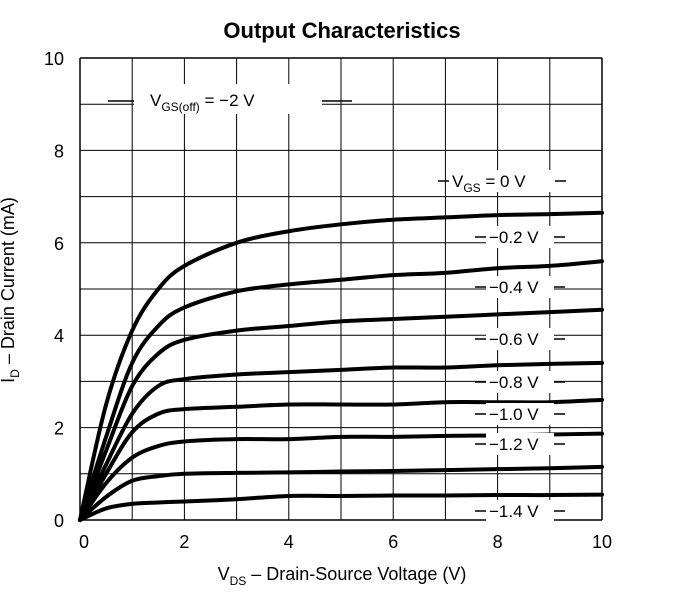 The width and height of the screenshot is (685, 599). I want to click on y-tick-label: 10, so click(54, 59).